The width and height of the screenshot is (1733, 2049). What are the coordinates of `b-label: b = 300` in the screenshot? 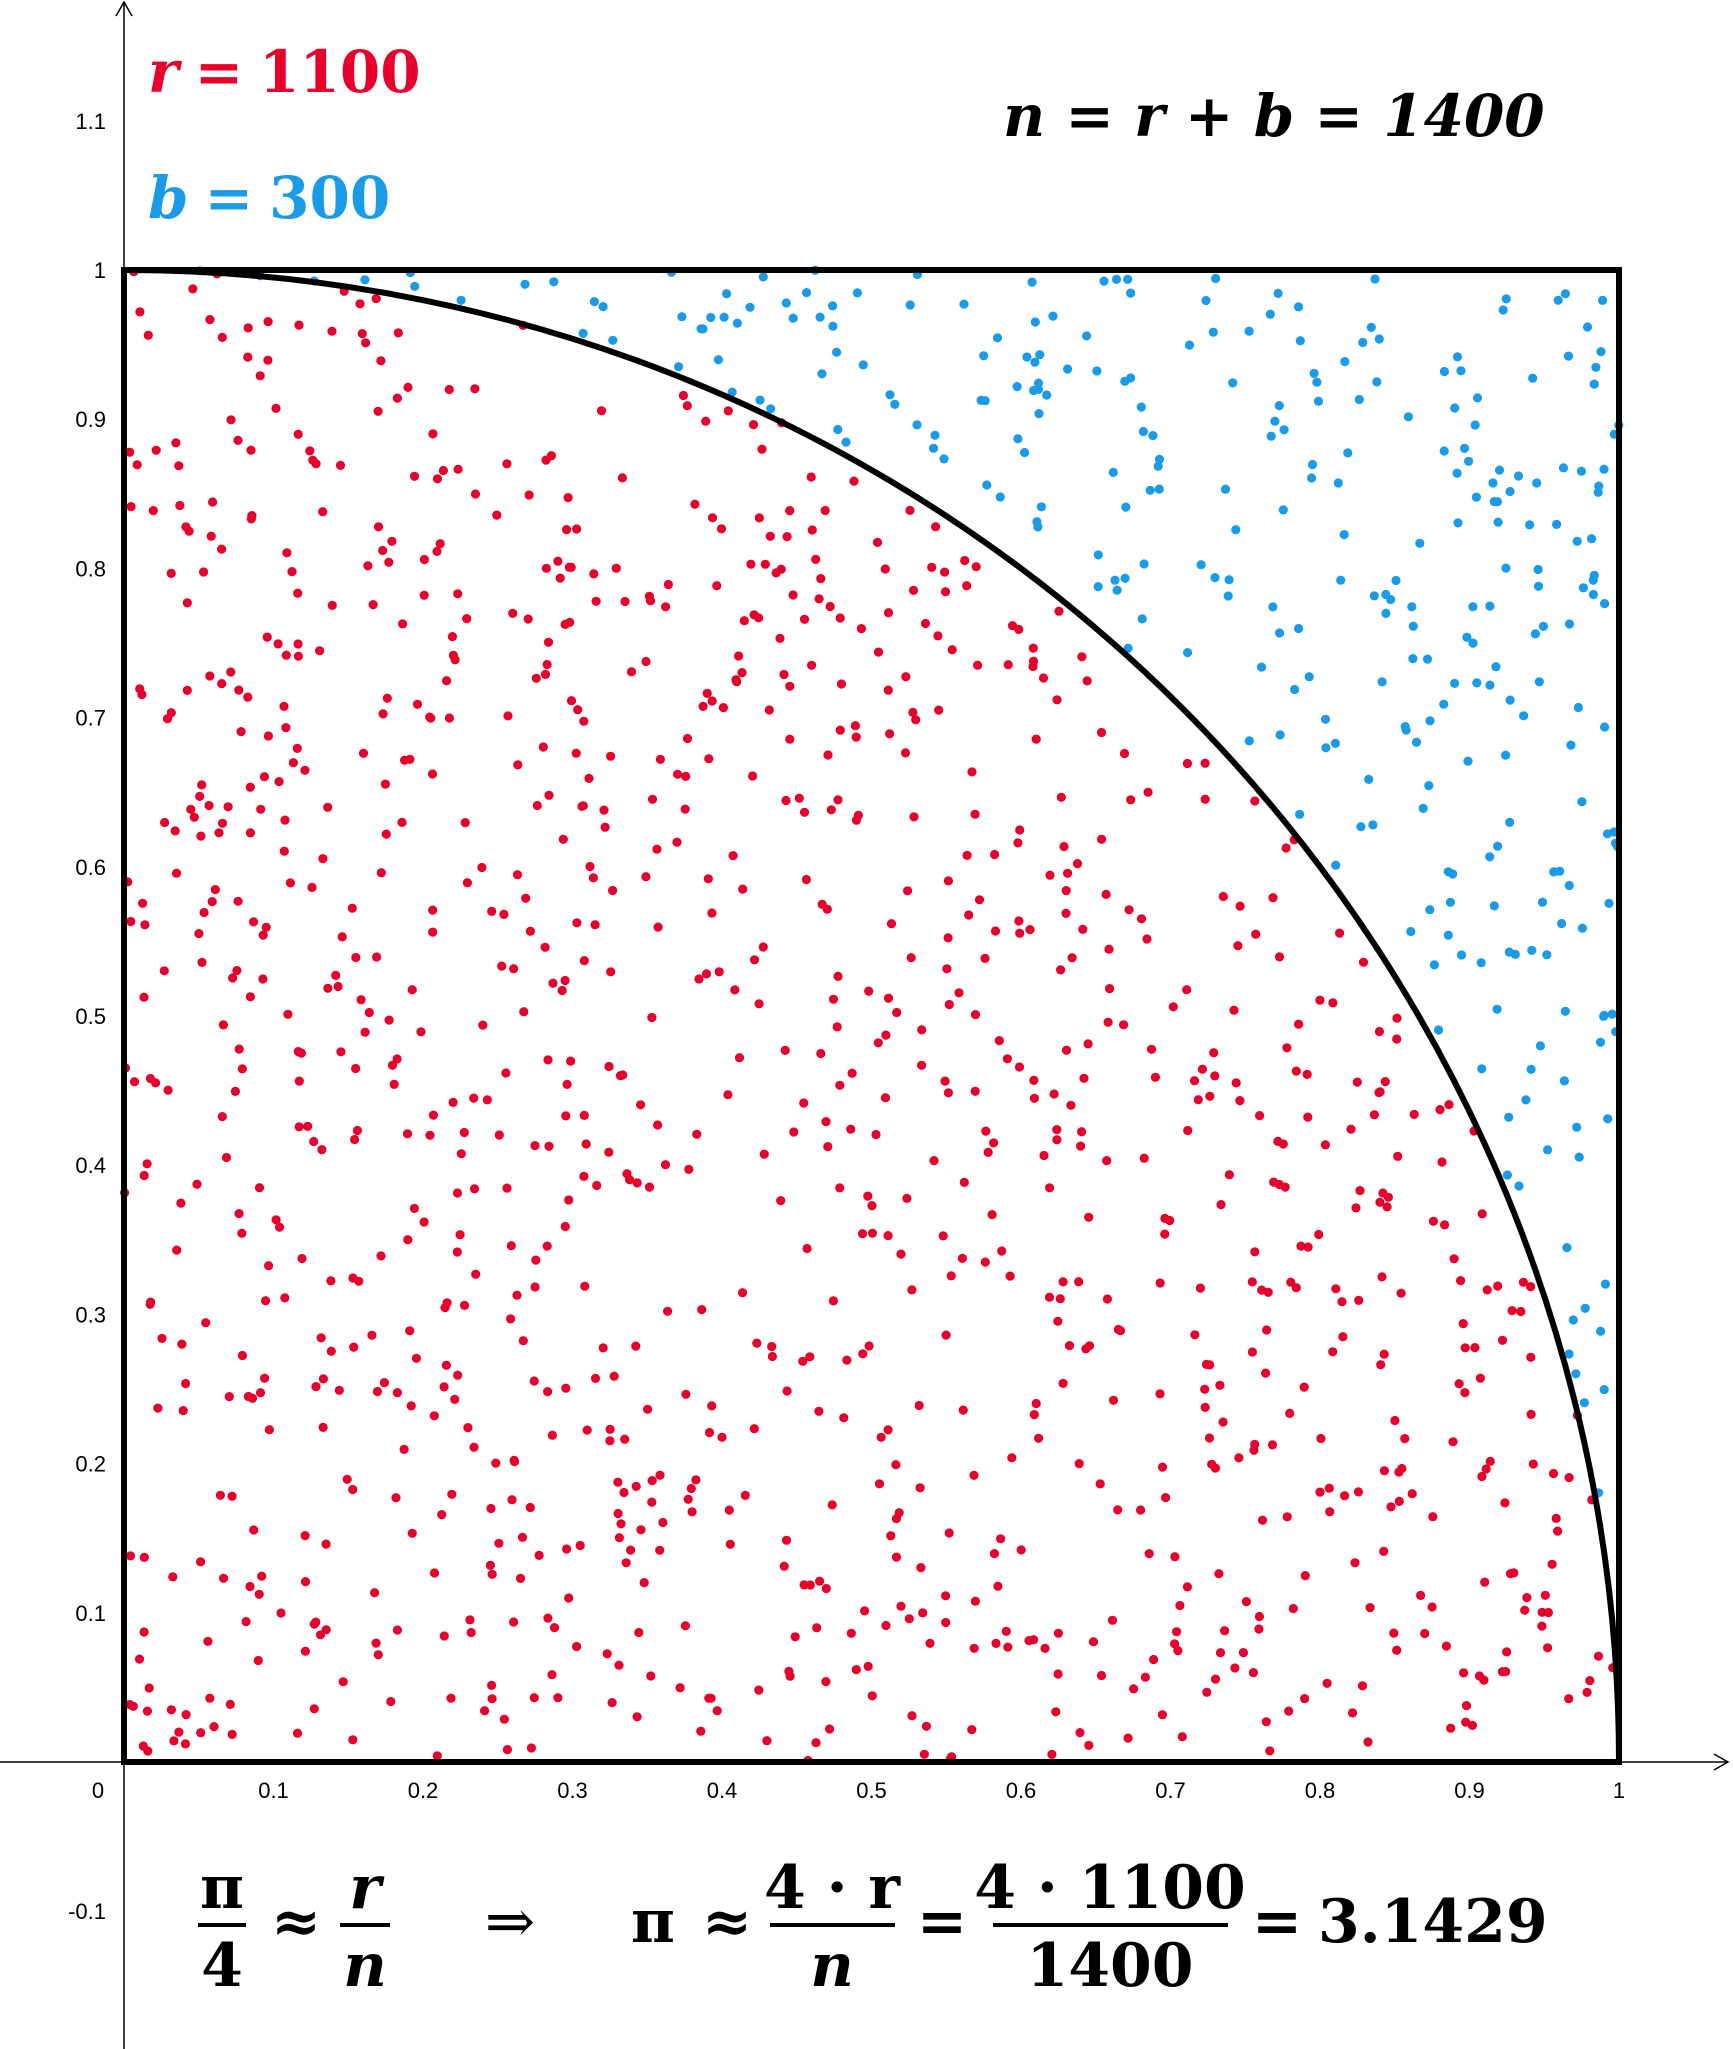 It's located at (269, 198).